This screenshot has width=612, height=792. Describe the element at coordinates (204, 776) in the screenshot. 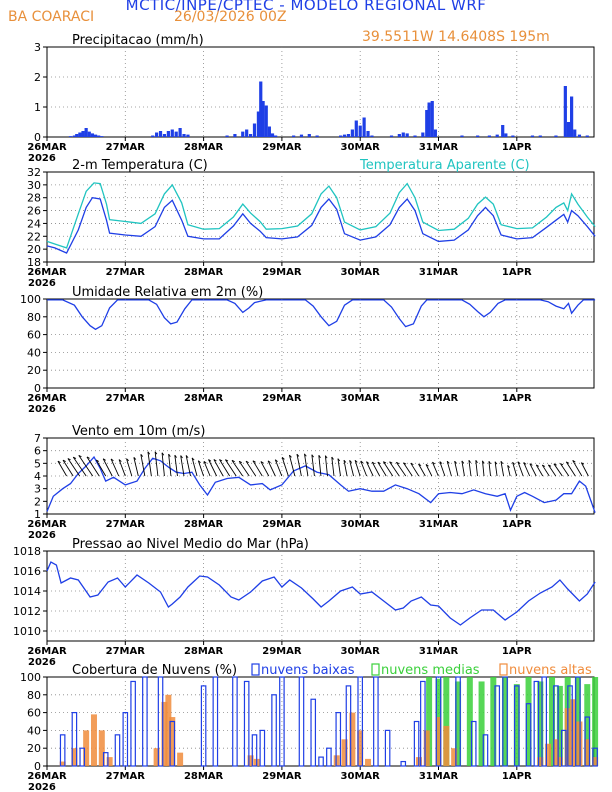

I see `clouds-xtick-label-2: 28MAR` at that location.